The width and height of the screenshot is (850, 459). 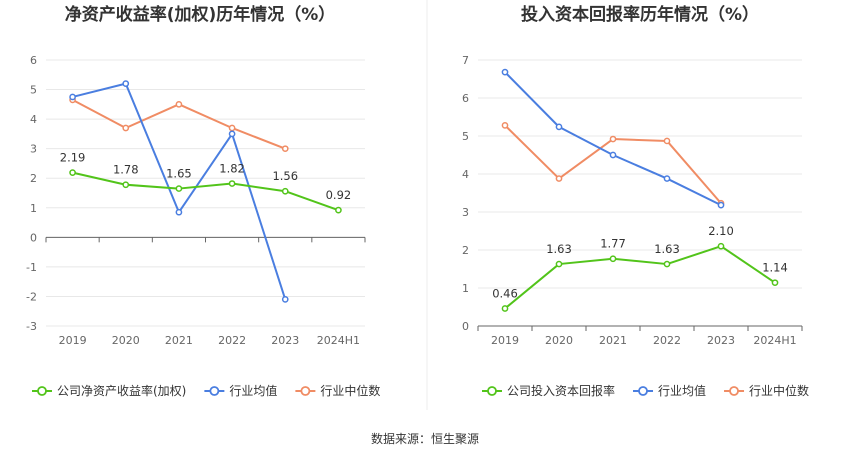 What do you see at coordinates (179, 174) in the screenshot?
I see `roe-data-label: 1.65` at bounding box center [179, 174].